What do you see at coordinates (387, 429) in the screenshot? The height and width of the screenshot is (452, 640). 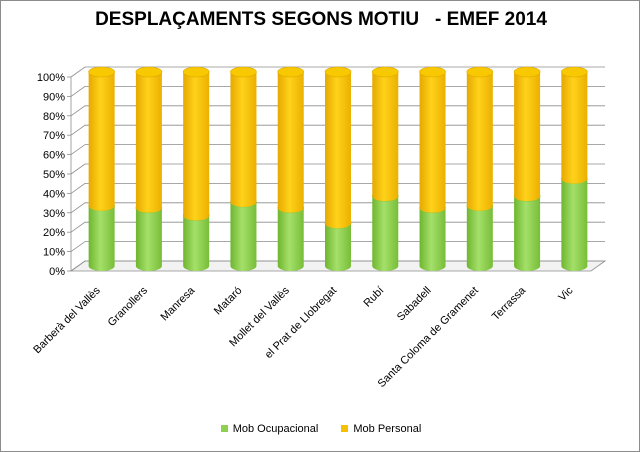 I see `legend-label-personal: Mob Personal` at bounding box center [387, 429].